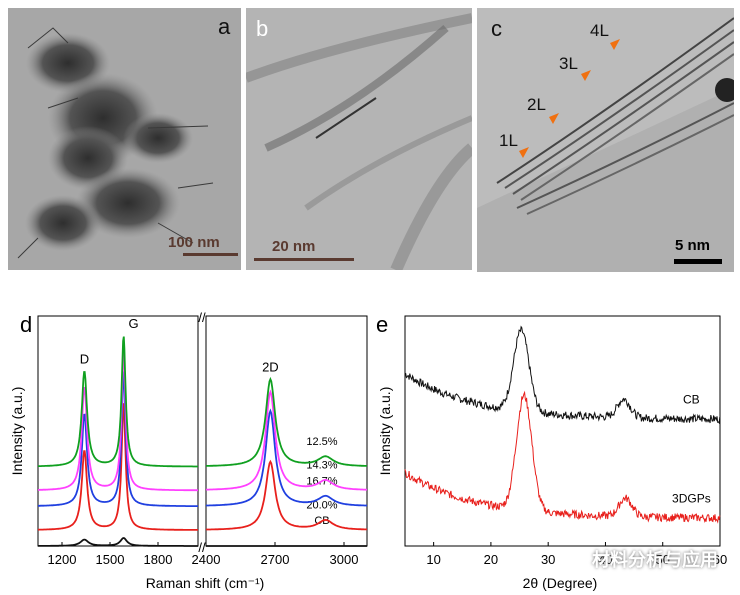  I want to click on raman-series-CB-left, so click(118, 542).